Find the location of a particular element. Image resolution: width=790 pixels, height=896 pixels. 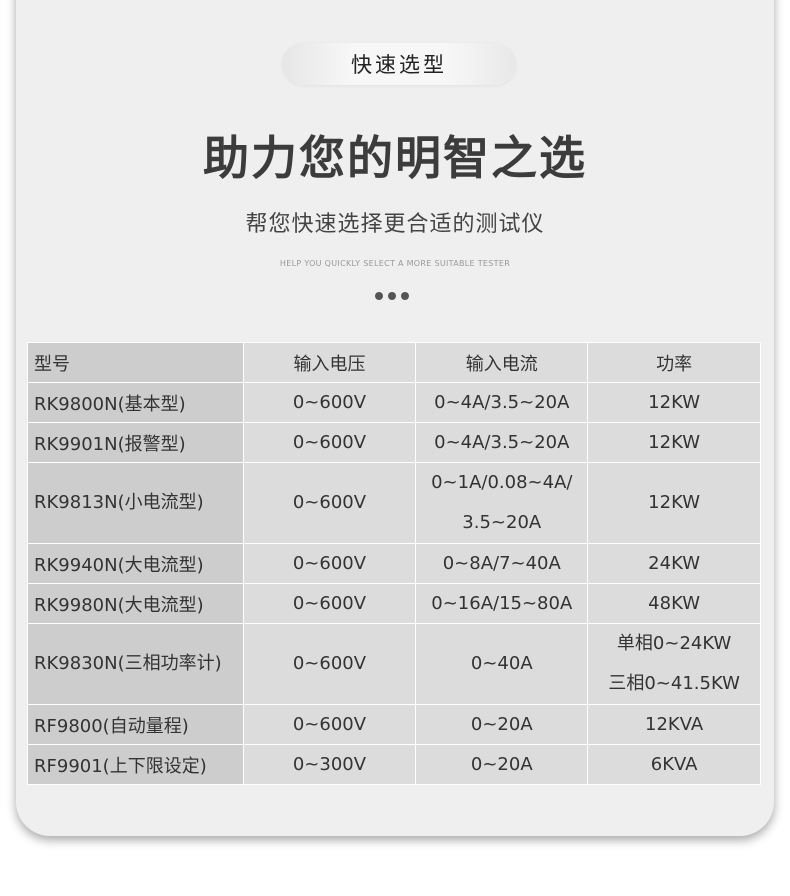

table-cell: 0~16A/15~80A is located at coordinates (502, 603).